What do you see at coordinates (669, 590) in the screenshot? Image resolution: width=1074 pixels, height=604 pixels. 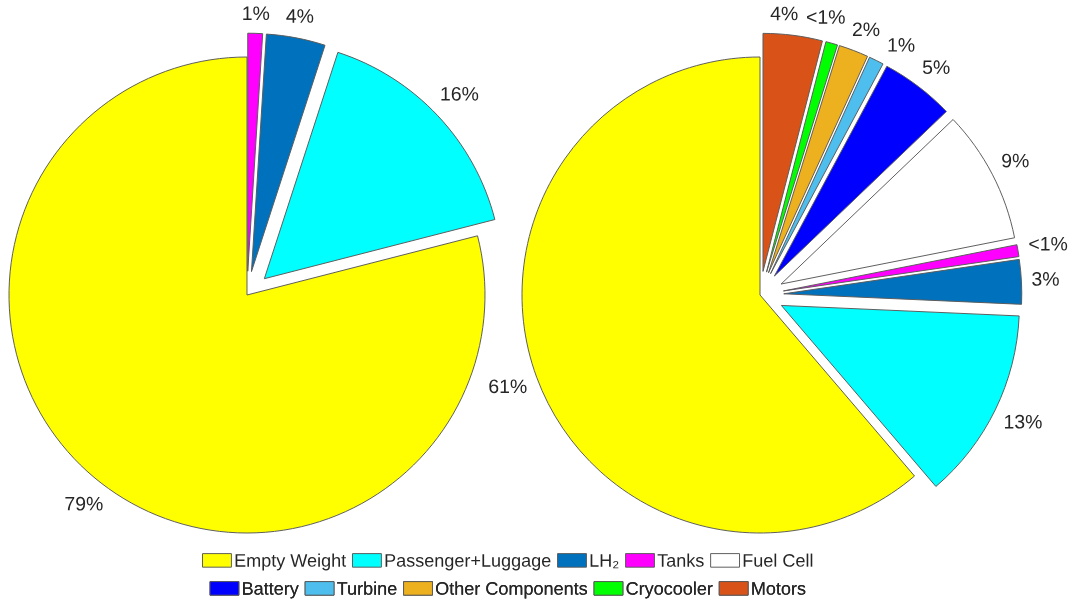 I see `legend-label: Cryocooler` at bounding box center [669, 590].